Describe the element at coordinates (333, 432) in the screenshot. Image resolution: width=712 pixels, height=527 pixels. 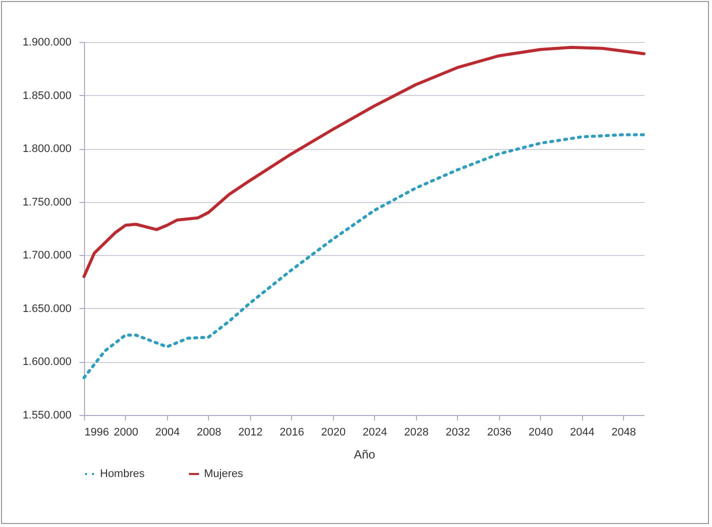
I see `x-tick-label: 2020` at that location.